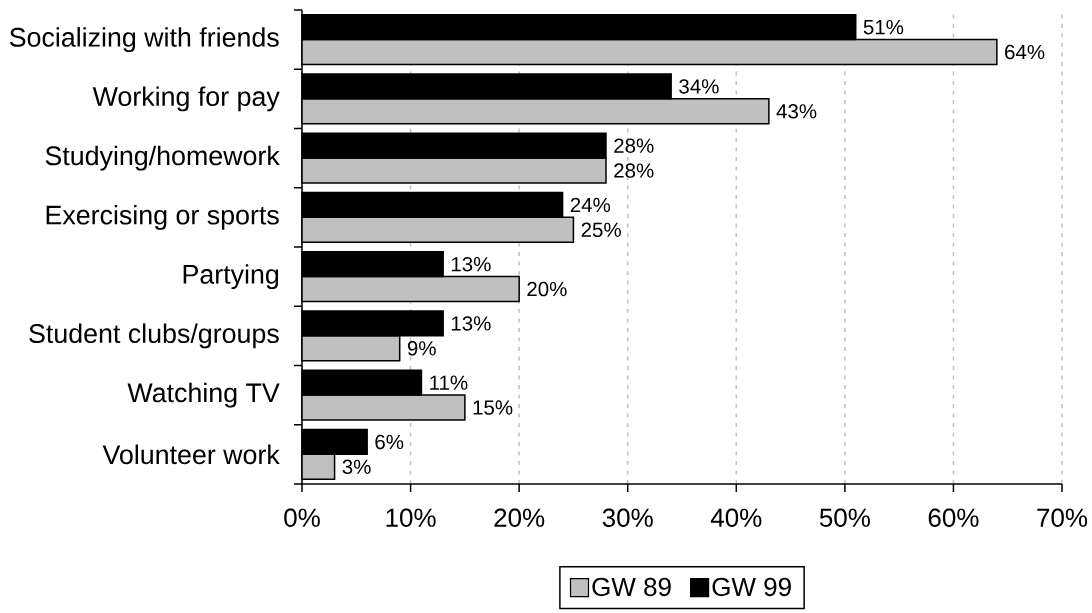 The height and width of the screenshot is (613, 1092). What do you see at coordinates (449, 382) in the screenshot?
I see `data-label: 11%` at bounding box center [449, 382].